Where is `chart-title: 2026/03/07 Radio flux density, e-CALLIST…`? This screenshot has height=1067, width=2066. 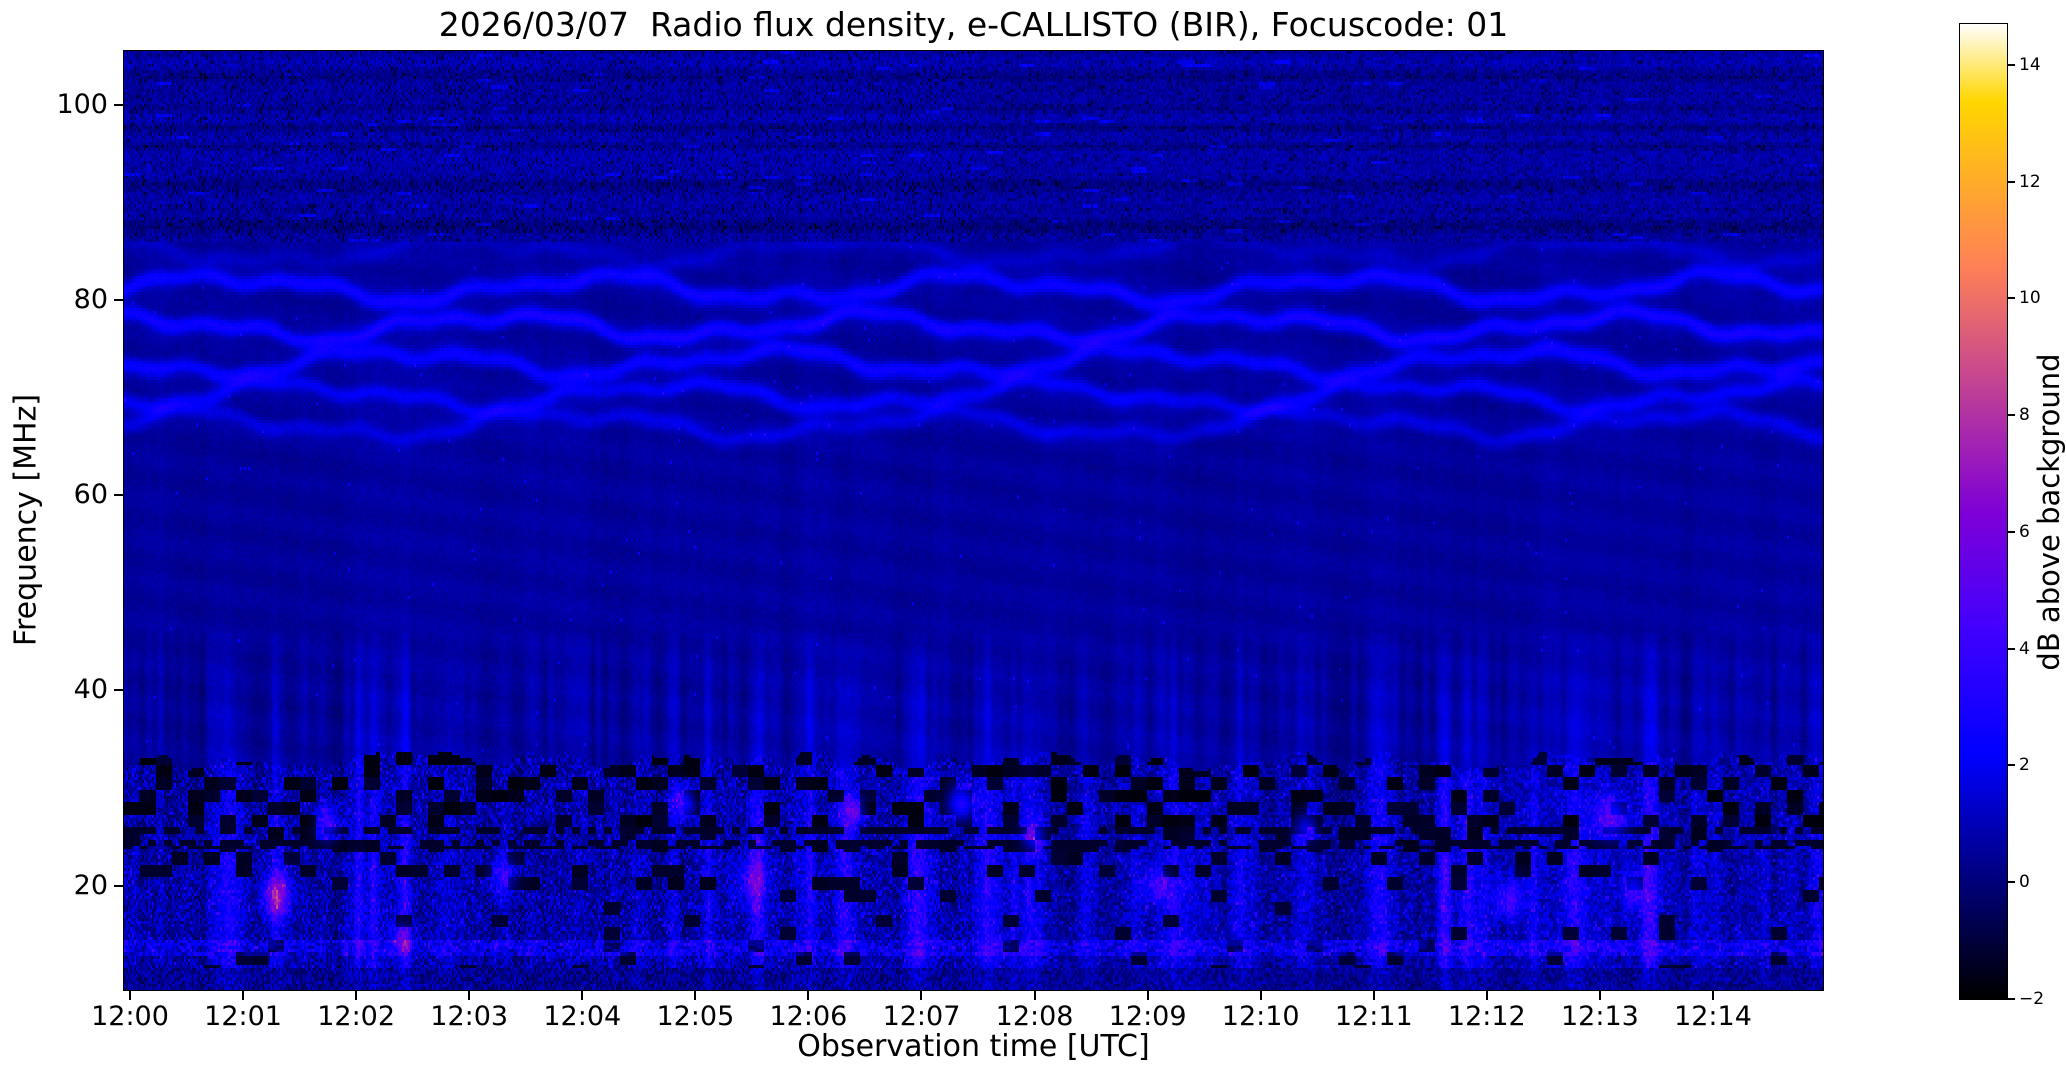 chart-title: 2026/03/07 Radio flux density, e-CALLIST… is located at coordinates (973, 24).